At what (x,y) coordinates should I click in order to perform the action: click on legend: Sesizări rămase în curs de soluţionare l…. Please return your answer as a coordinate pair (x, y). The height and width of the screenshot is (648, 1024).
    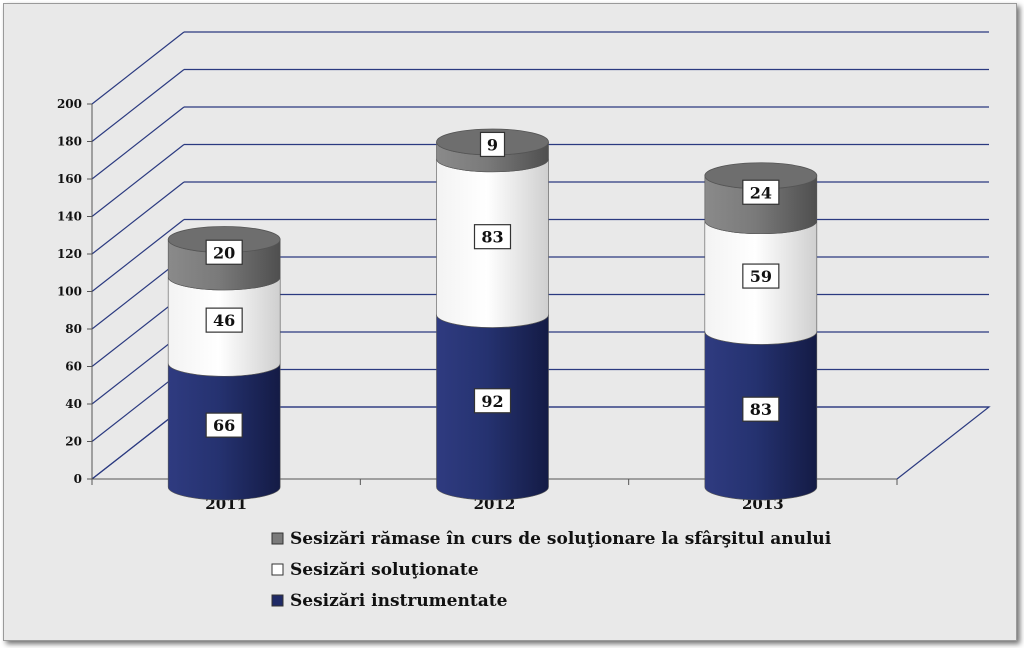
    Looking at the image, I should click on (551, 570).